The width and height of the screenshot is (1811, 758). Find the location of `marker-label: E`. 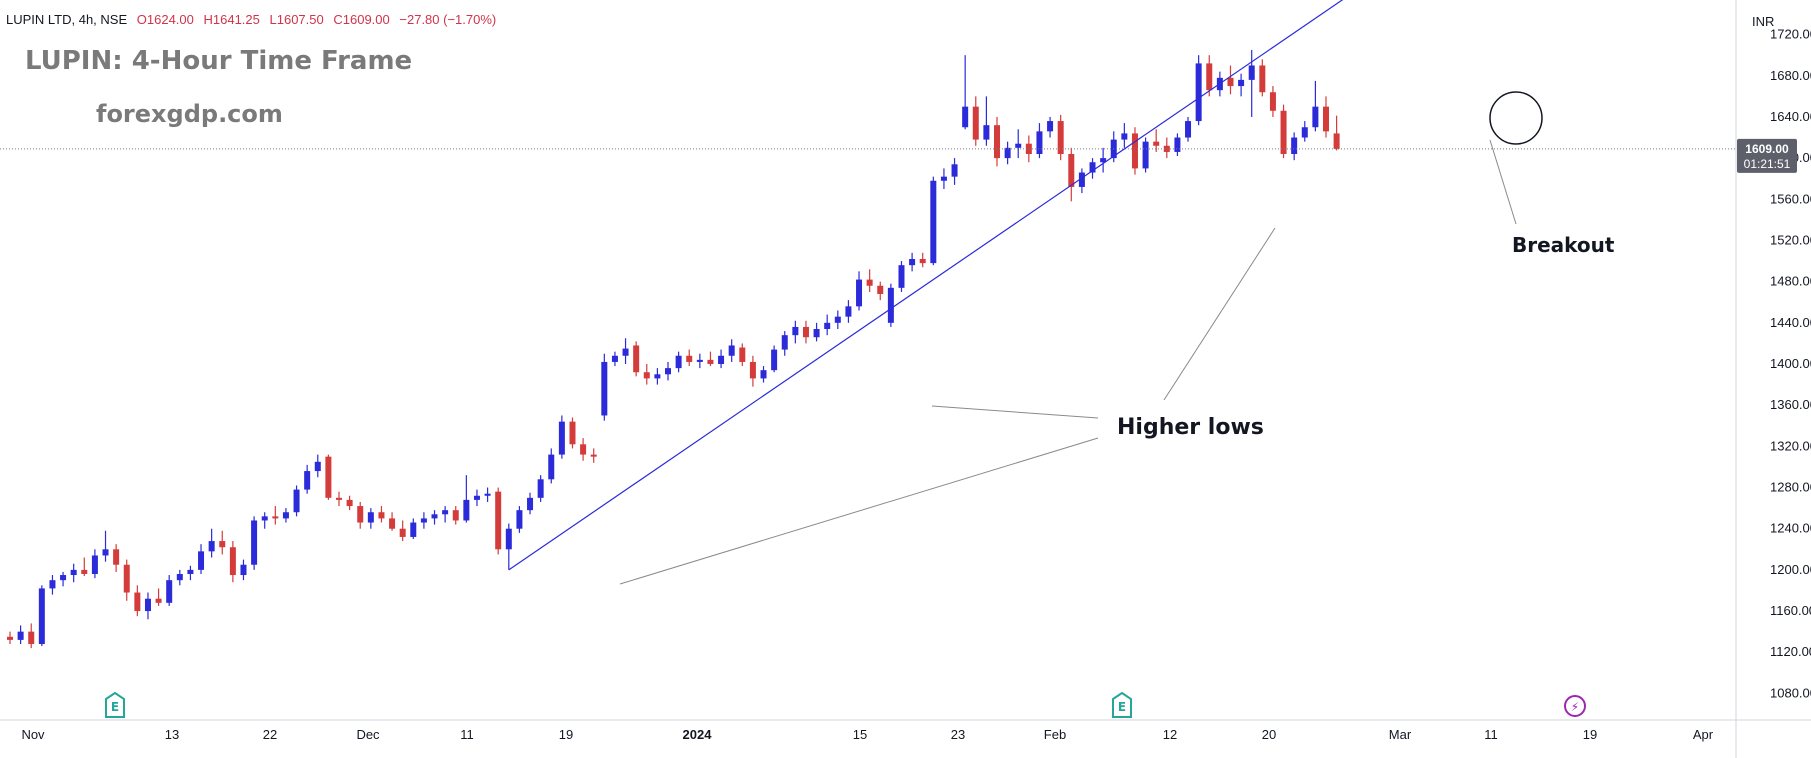

marker-label: E is located at coordinates (1122, 707).